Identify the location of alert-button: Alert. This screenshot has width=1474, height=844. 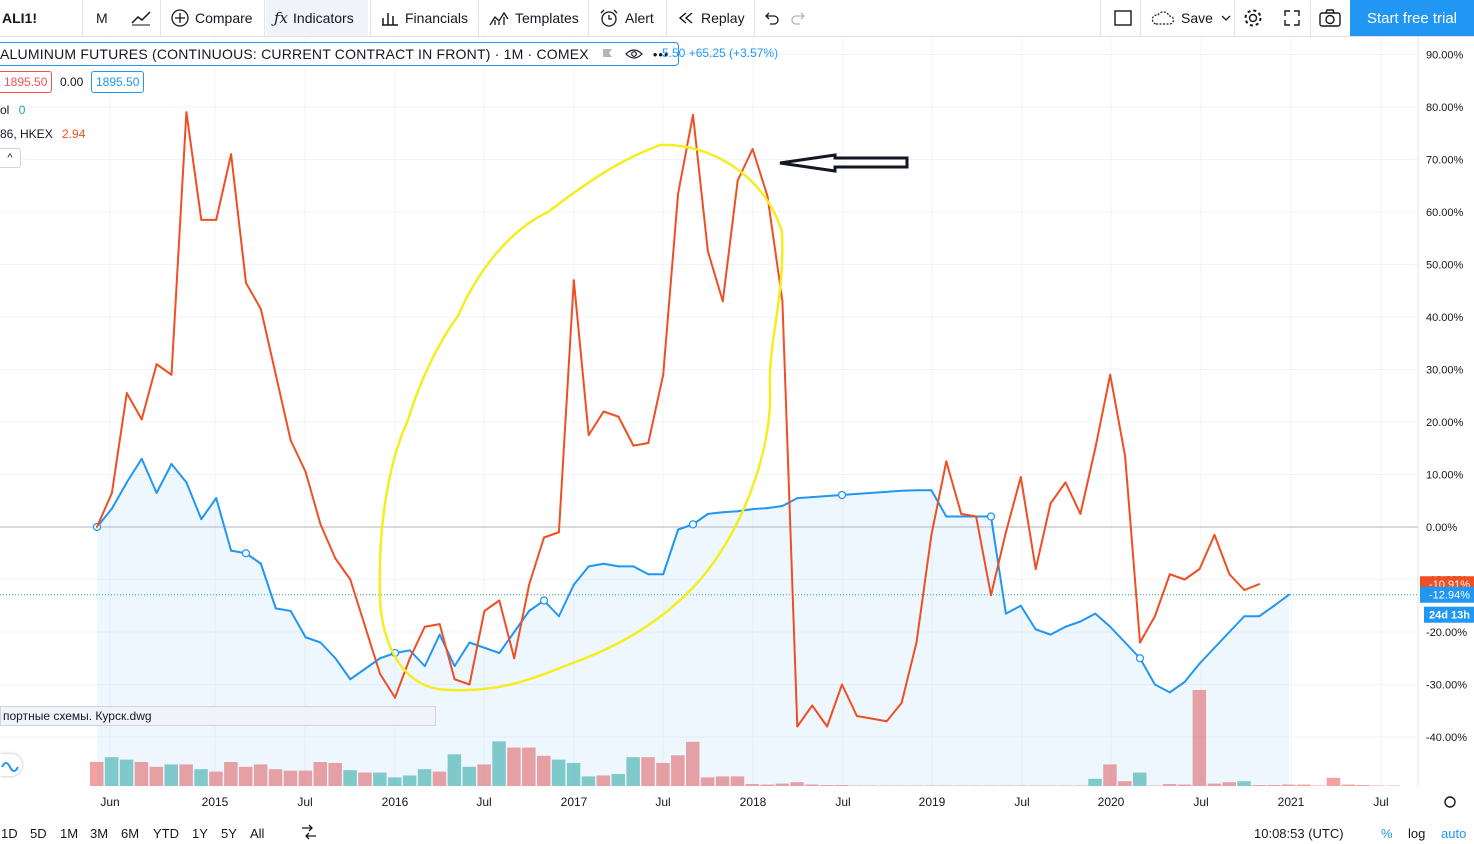
(626, 18).